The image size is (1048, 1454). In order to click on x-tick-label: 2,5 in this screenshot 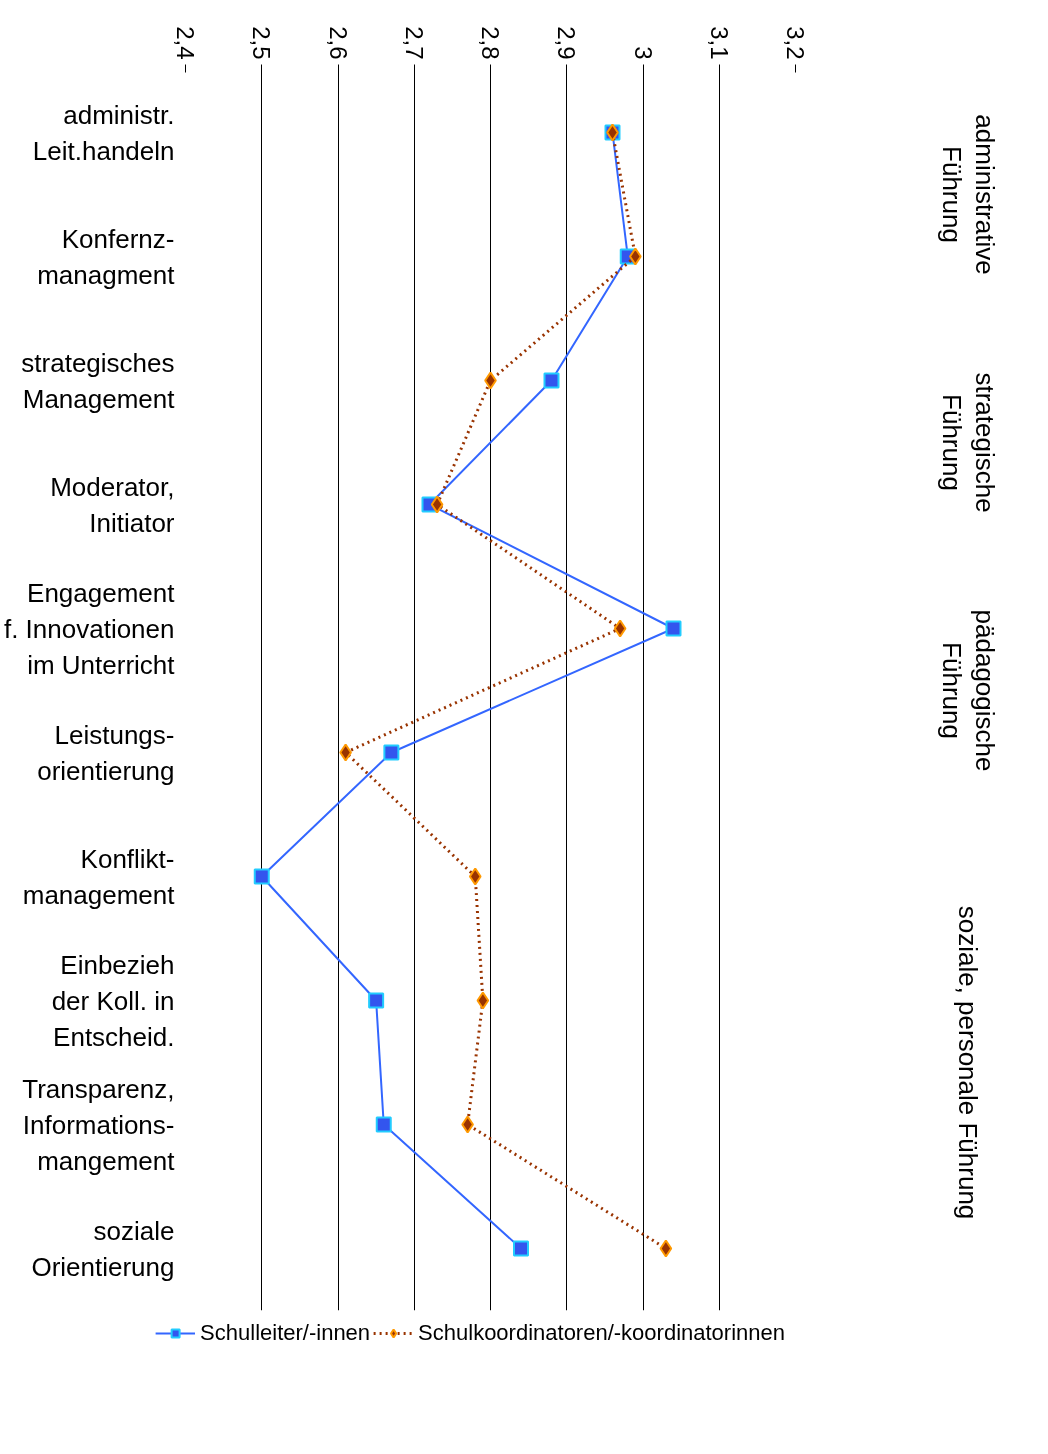, I will do `click(262, 43)`.